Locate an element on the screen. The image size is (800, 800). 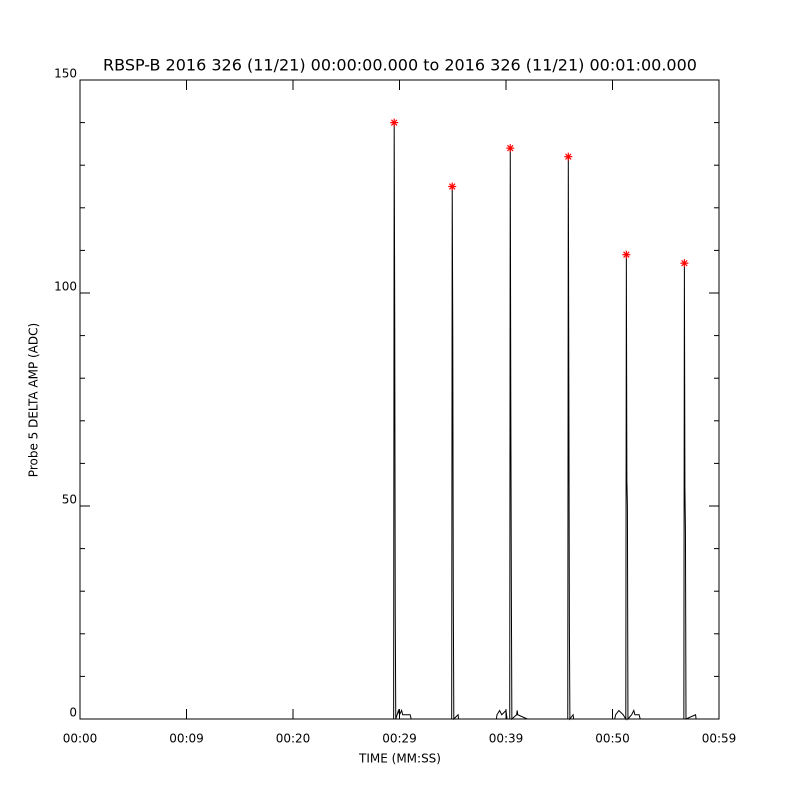
y-tick-label: 100 is located at coordinates (65, 287).